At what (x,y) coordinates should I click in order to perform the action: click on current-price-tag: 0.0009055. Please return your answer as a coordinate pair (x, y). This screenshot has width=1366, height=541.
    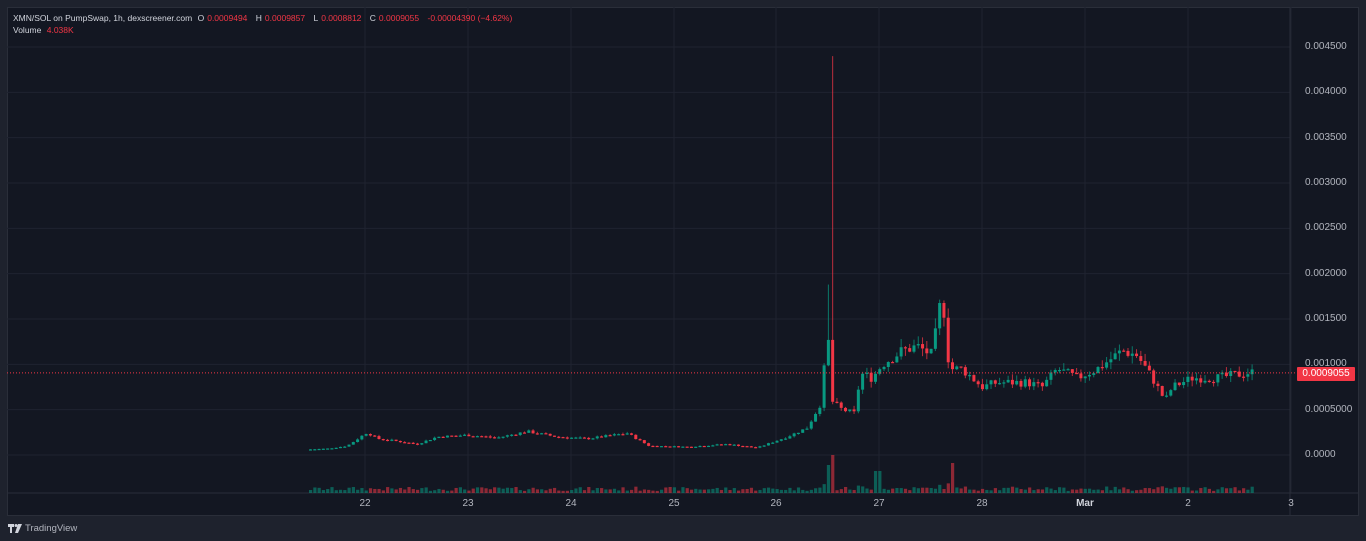
    Looking at the image, I should click on (1326, 374).